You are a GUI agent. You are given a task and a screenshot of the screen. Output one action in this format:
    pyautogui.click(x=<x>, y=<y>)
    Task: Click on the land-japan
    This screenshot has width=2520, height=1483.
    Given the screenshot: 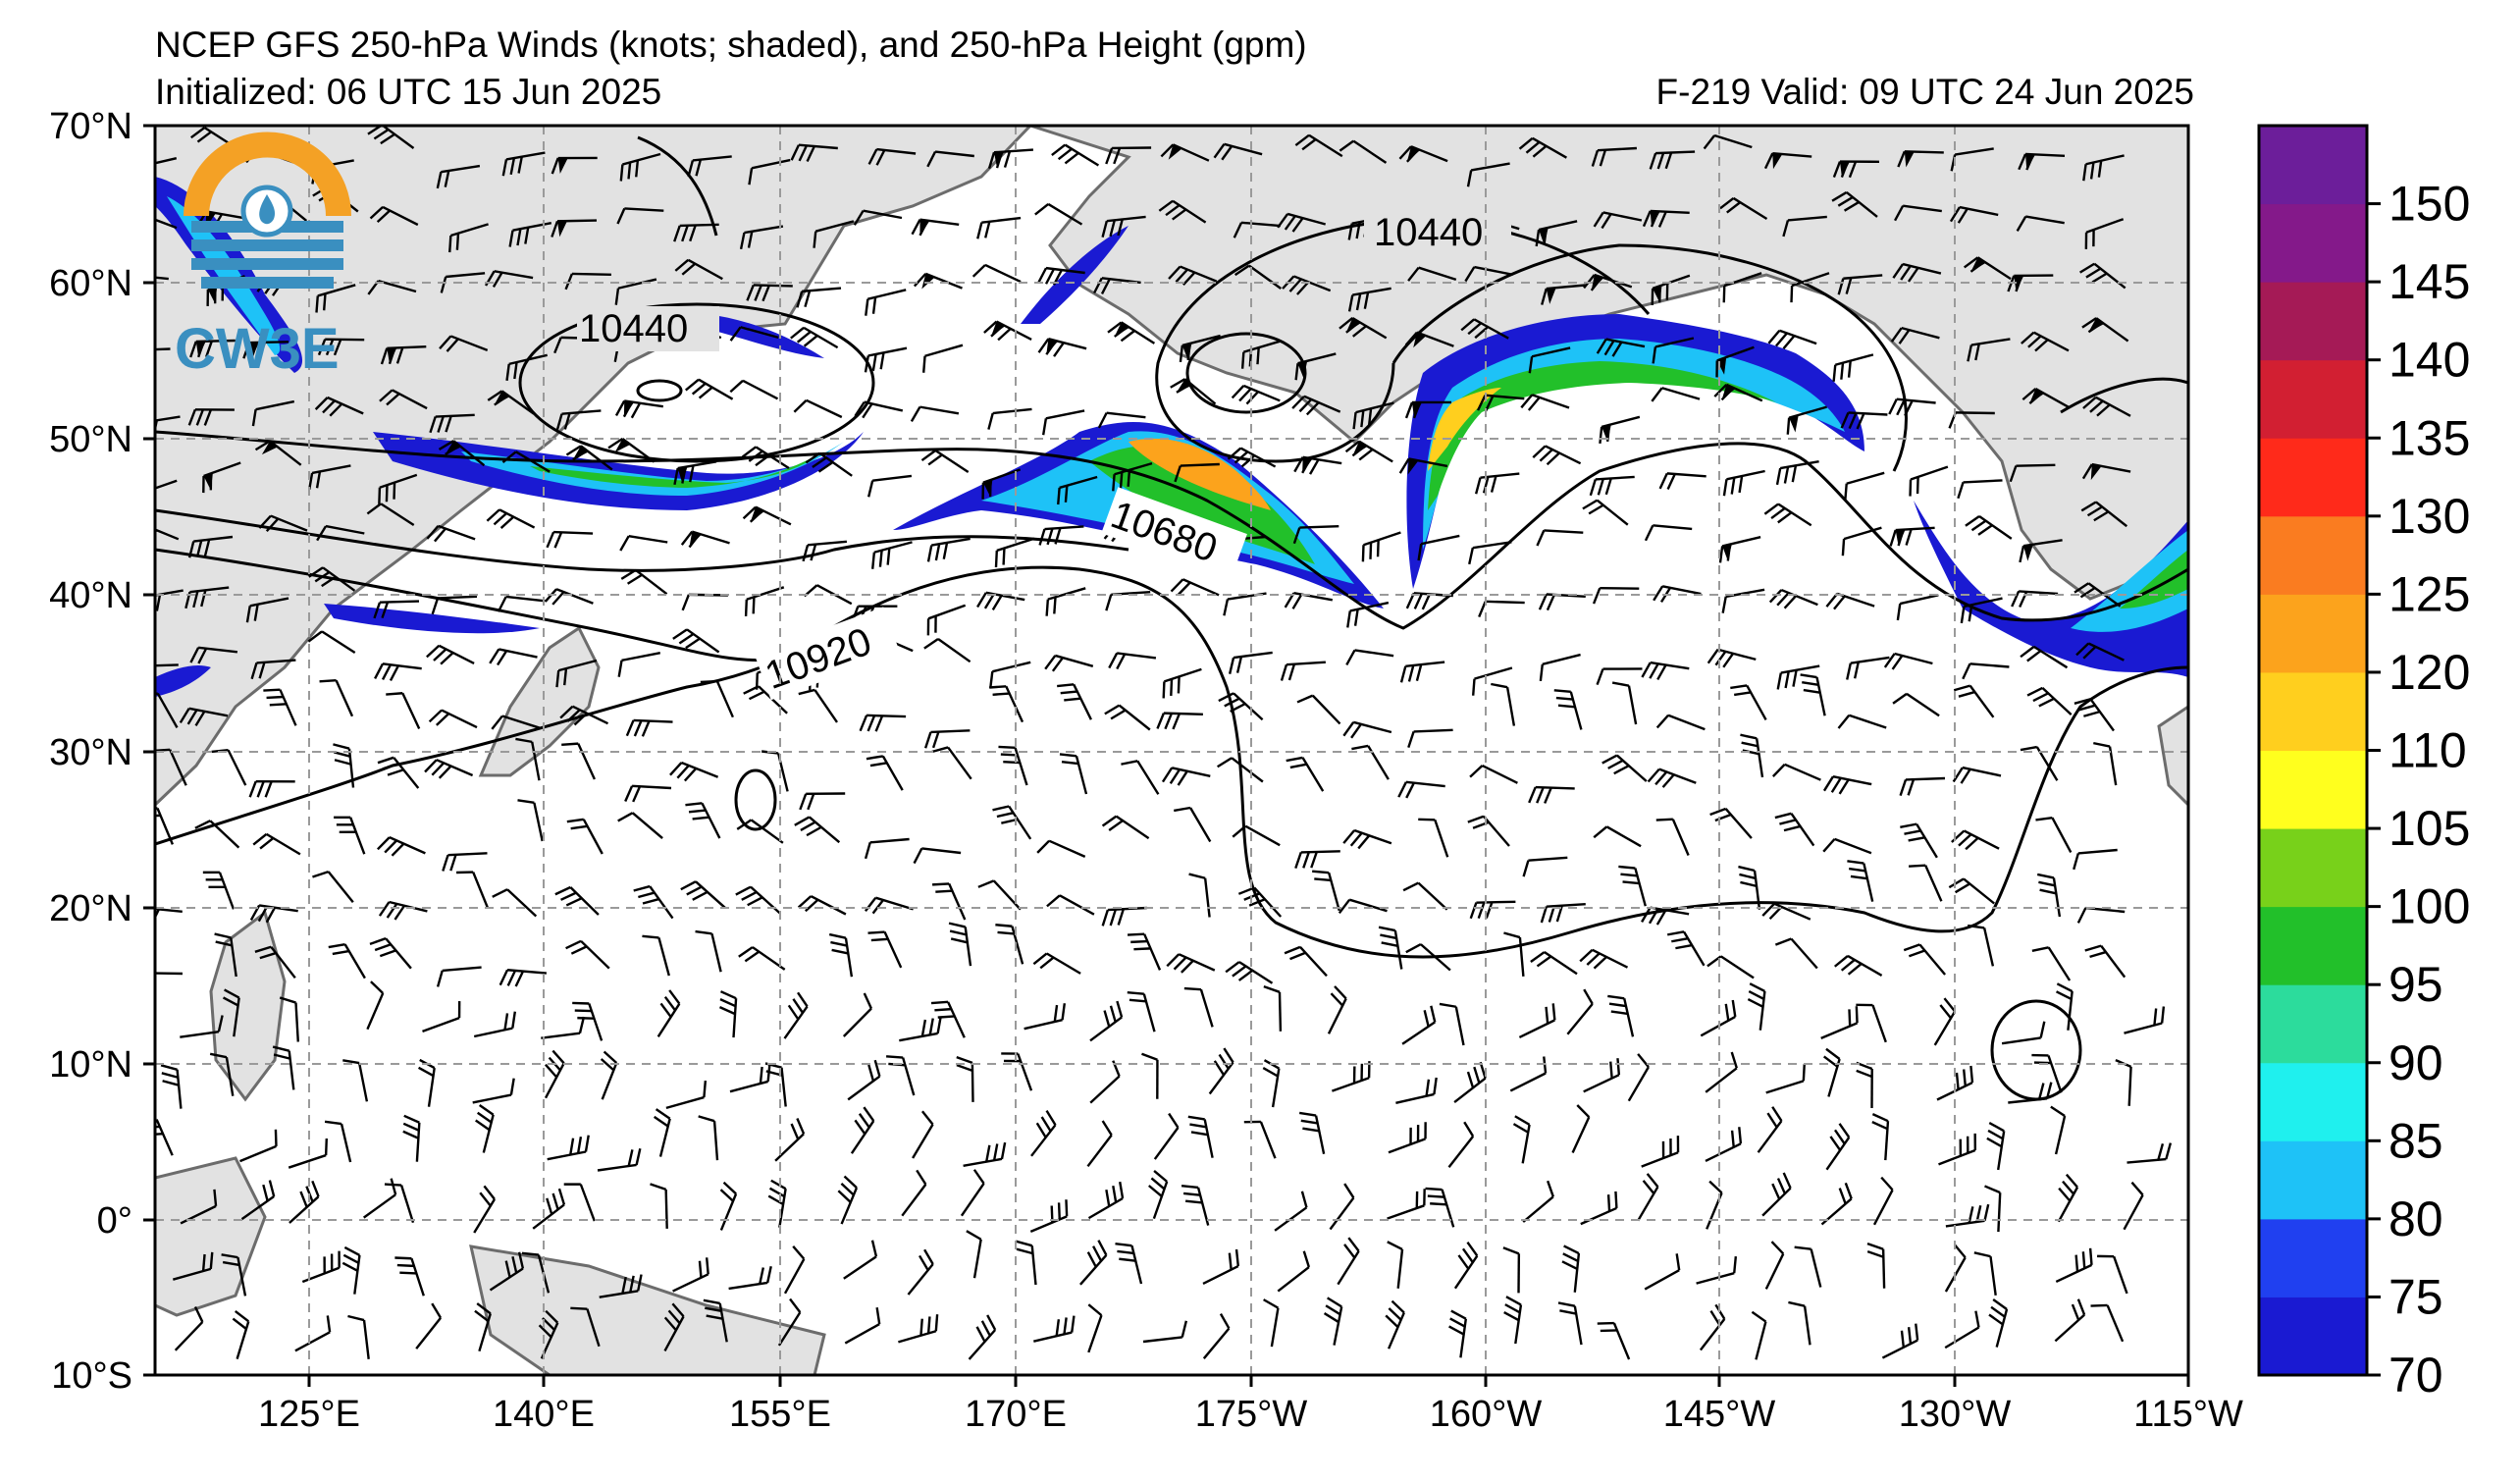 What is the action you would take?
    pyautogui.click(x=539, y=701)
    